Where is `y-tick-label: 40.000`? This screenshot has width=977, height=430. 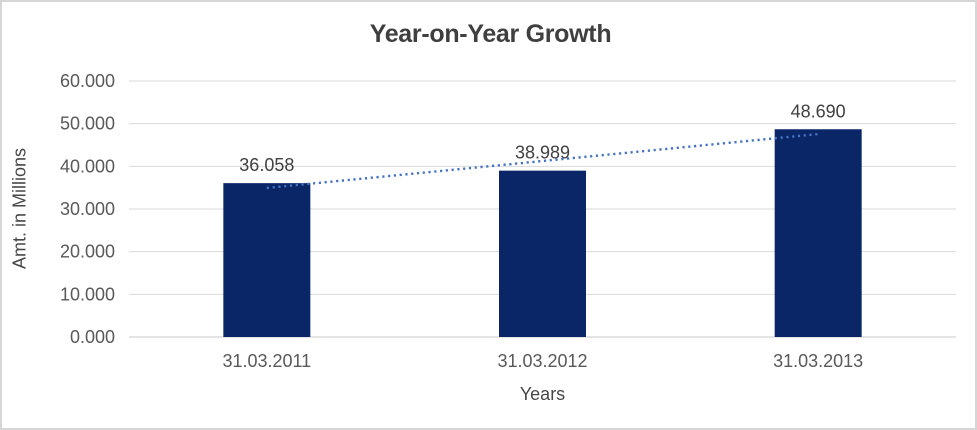 y-tick-label: 40.000 is located at coordinates (87, 166).